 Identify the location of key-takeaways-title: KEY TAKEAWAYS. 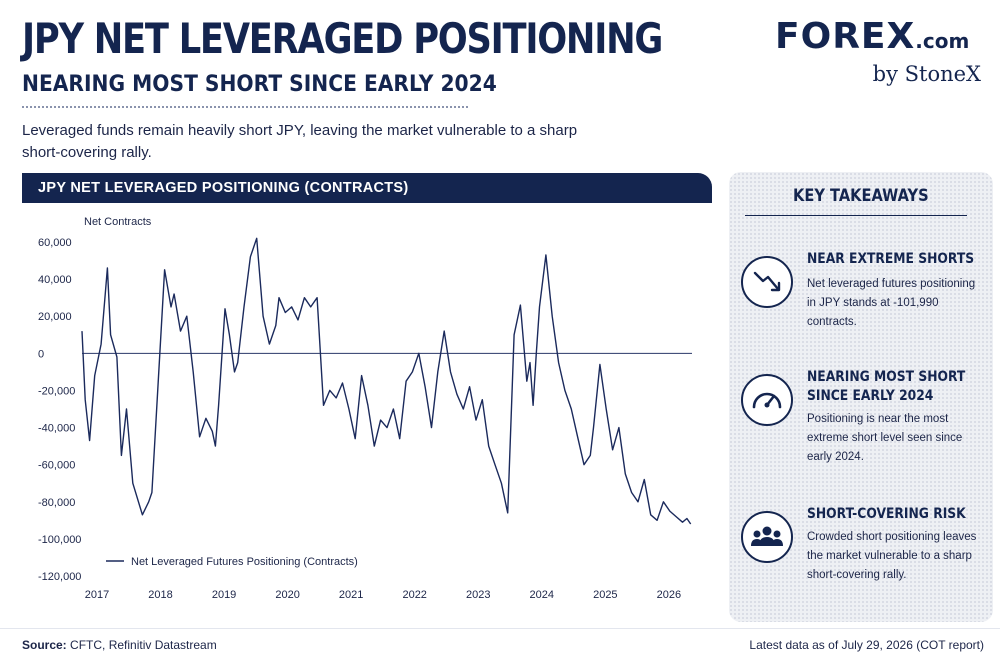
(861, 196).